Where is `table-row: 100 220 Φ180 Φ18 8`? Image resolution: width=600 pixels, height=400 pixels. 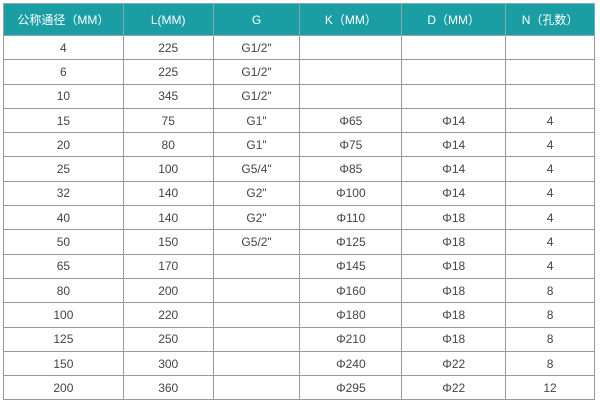 table-row: 100 220 Φ180 Φ18 8 is located at coordinates (299, 315).